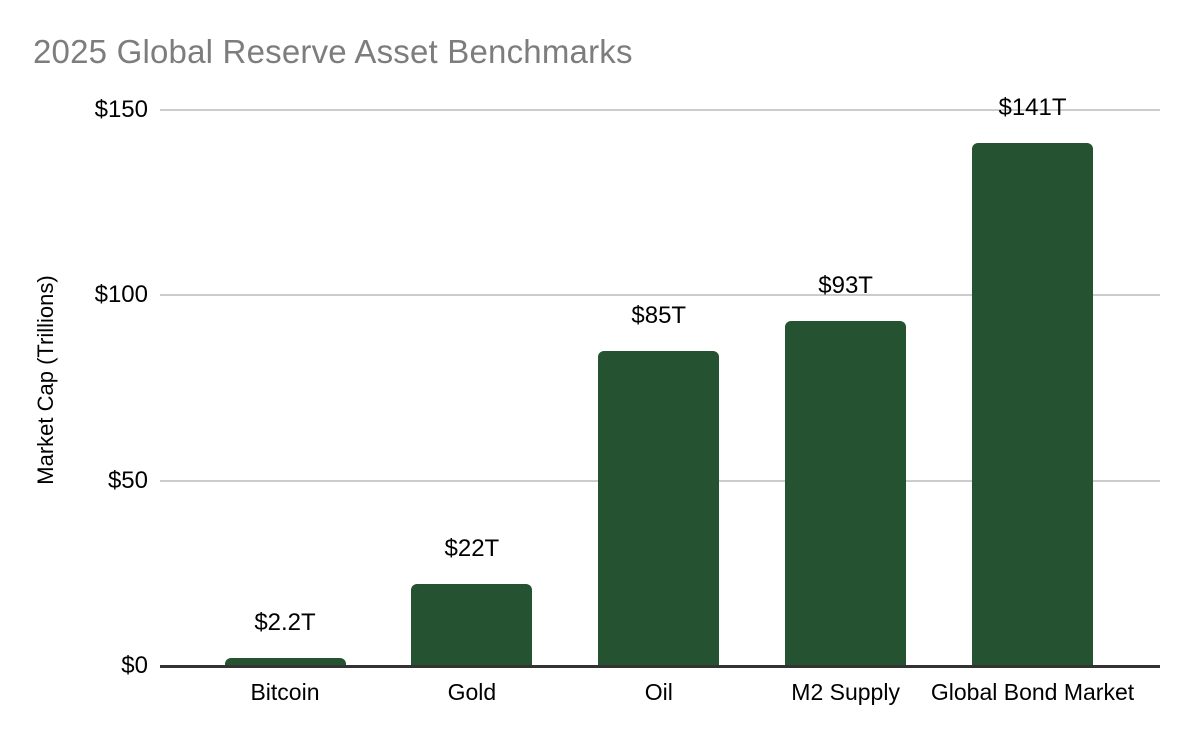 Image resolution: width=1190 pixels, height=738 pixels. I want to click on y-tick-label-50: $50, so click(127, 480).